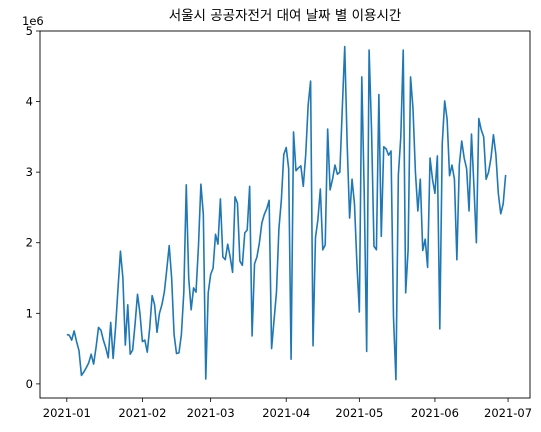  Describe the element at coordinates (33, 21) in the screenshot. I see `y-offset-label: 1e6` at that location.